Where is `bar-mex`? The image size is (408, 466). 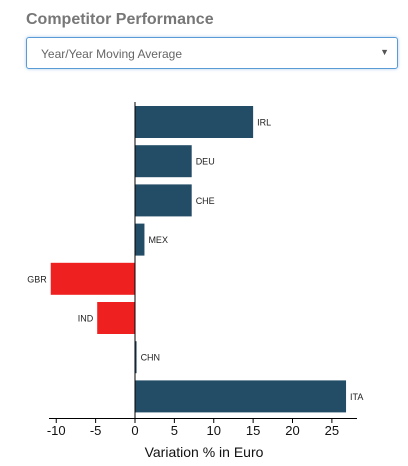
bar-mex is located at coordinates (140, 239).